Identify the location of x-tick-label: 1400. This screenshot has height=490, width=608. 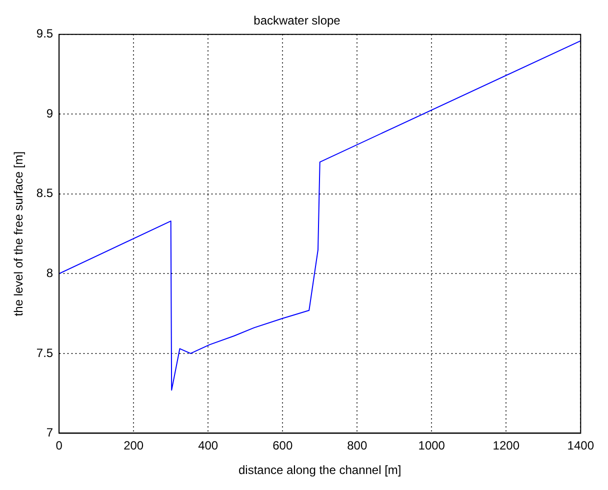
(580, 445).